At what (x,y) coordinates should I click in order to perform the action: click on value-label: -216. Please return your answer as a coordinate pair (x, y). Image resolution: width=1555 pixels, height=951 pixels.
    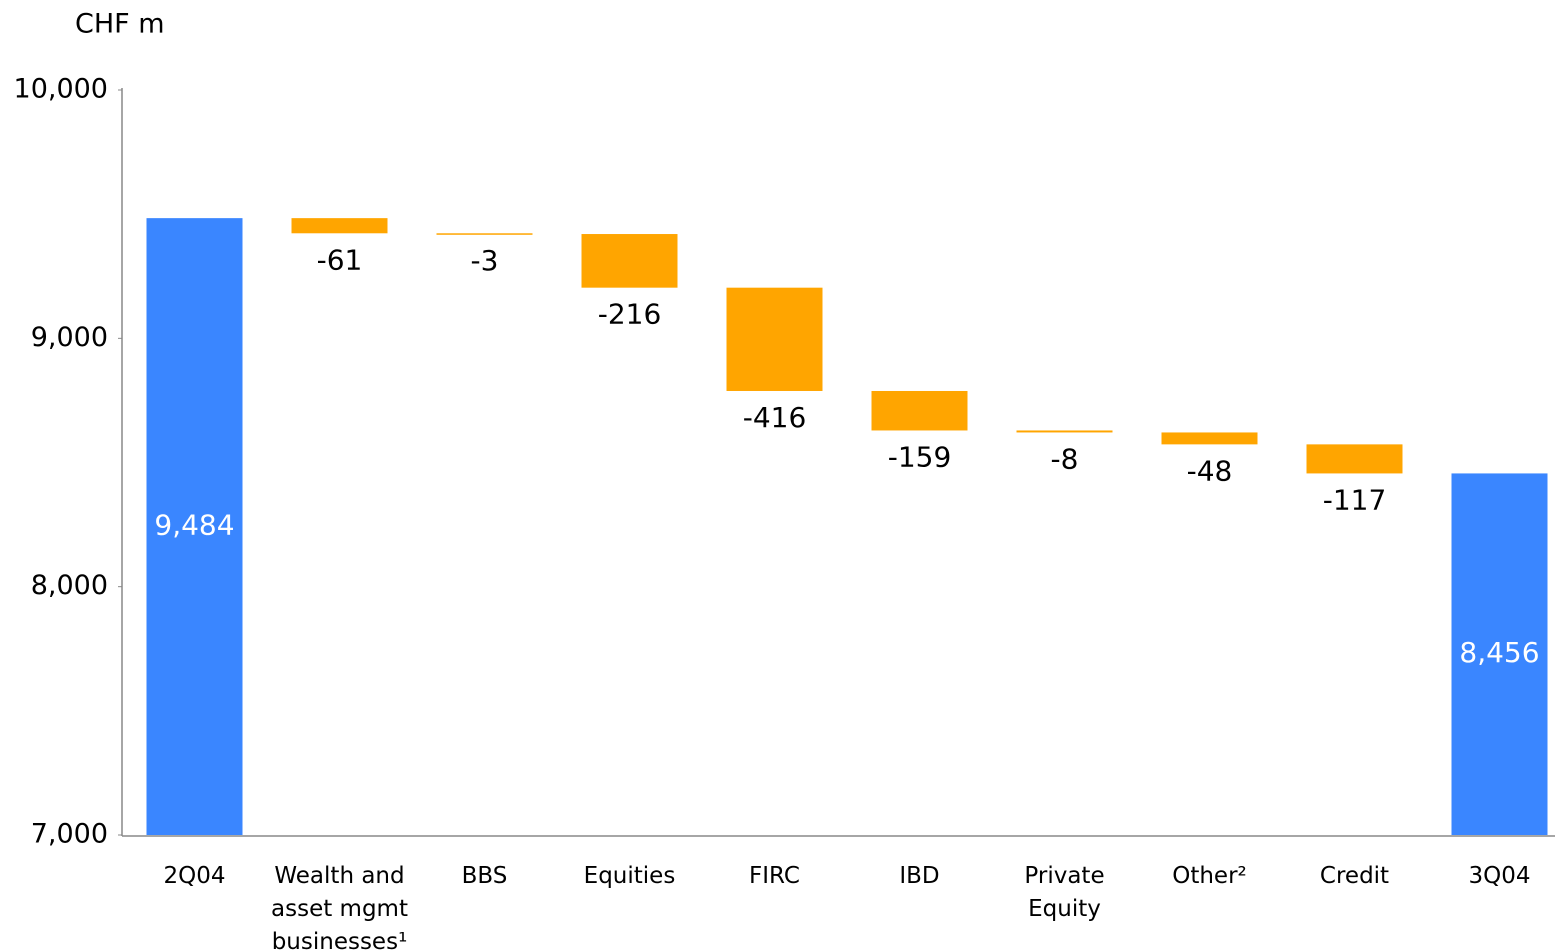
    Looking at the image, I should click on (630, 314).